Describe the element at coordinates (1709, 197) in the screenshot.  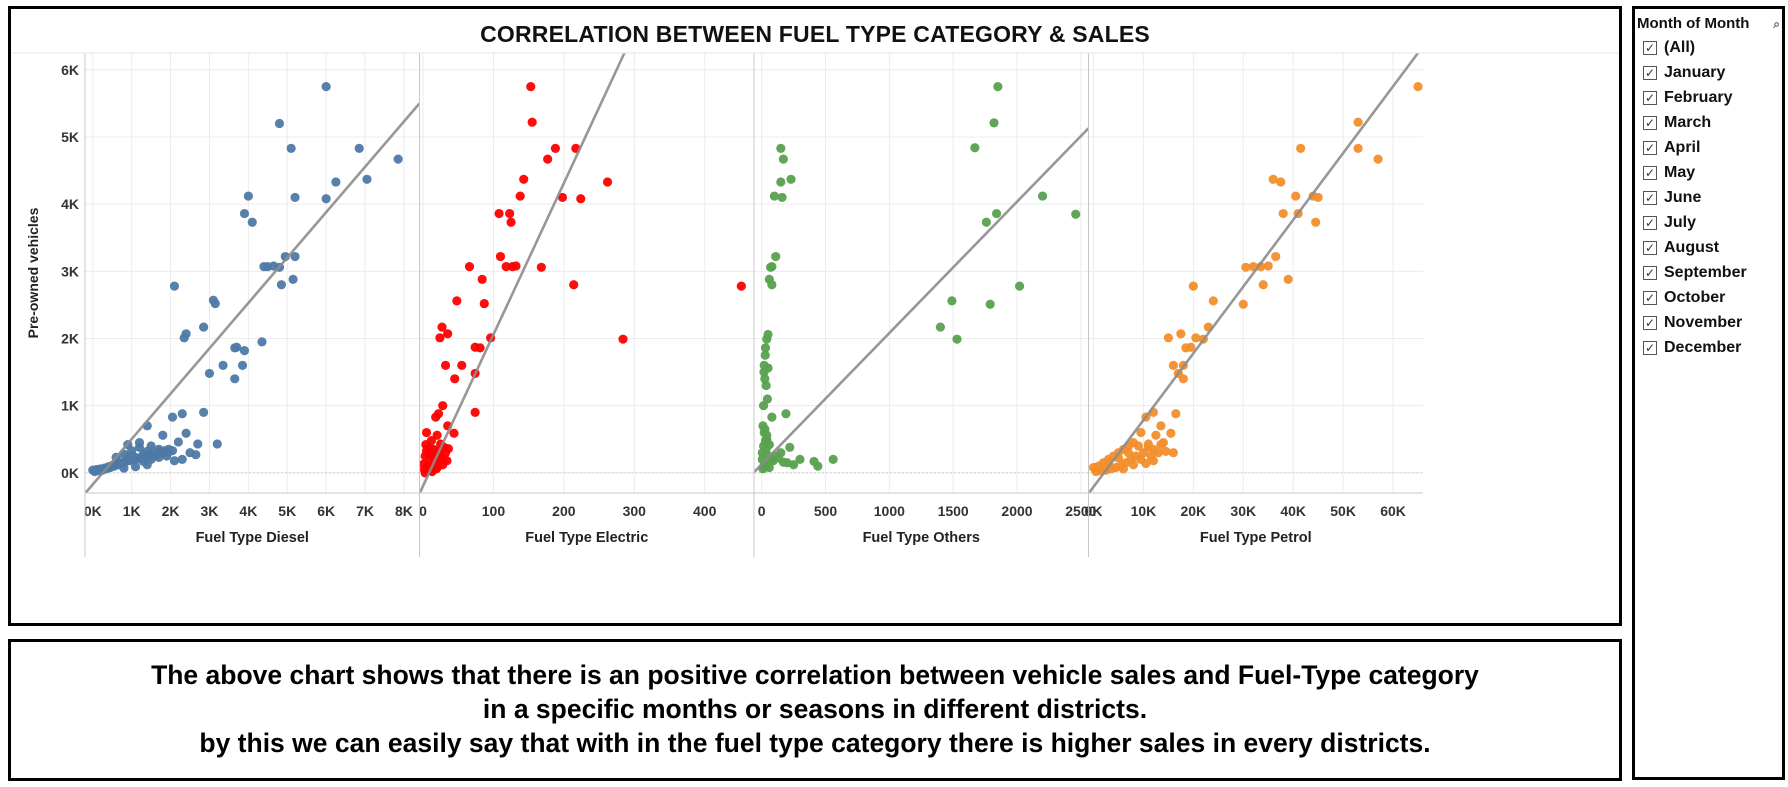
I see `filter-item: ✓ June` at that location.